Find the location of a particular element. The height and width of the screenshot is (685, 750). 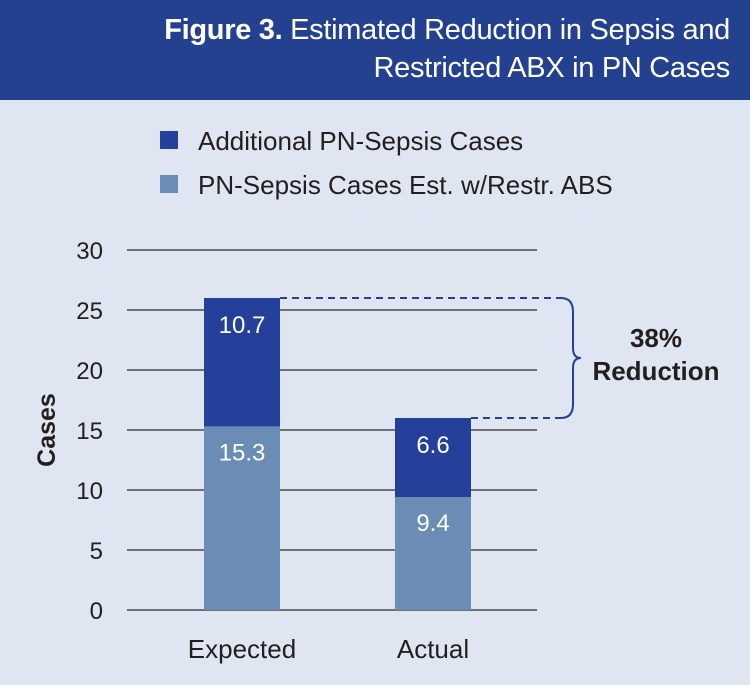

reduction-brace is located at coordinates (571, 358).